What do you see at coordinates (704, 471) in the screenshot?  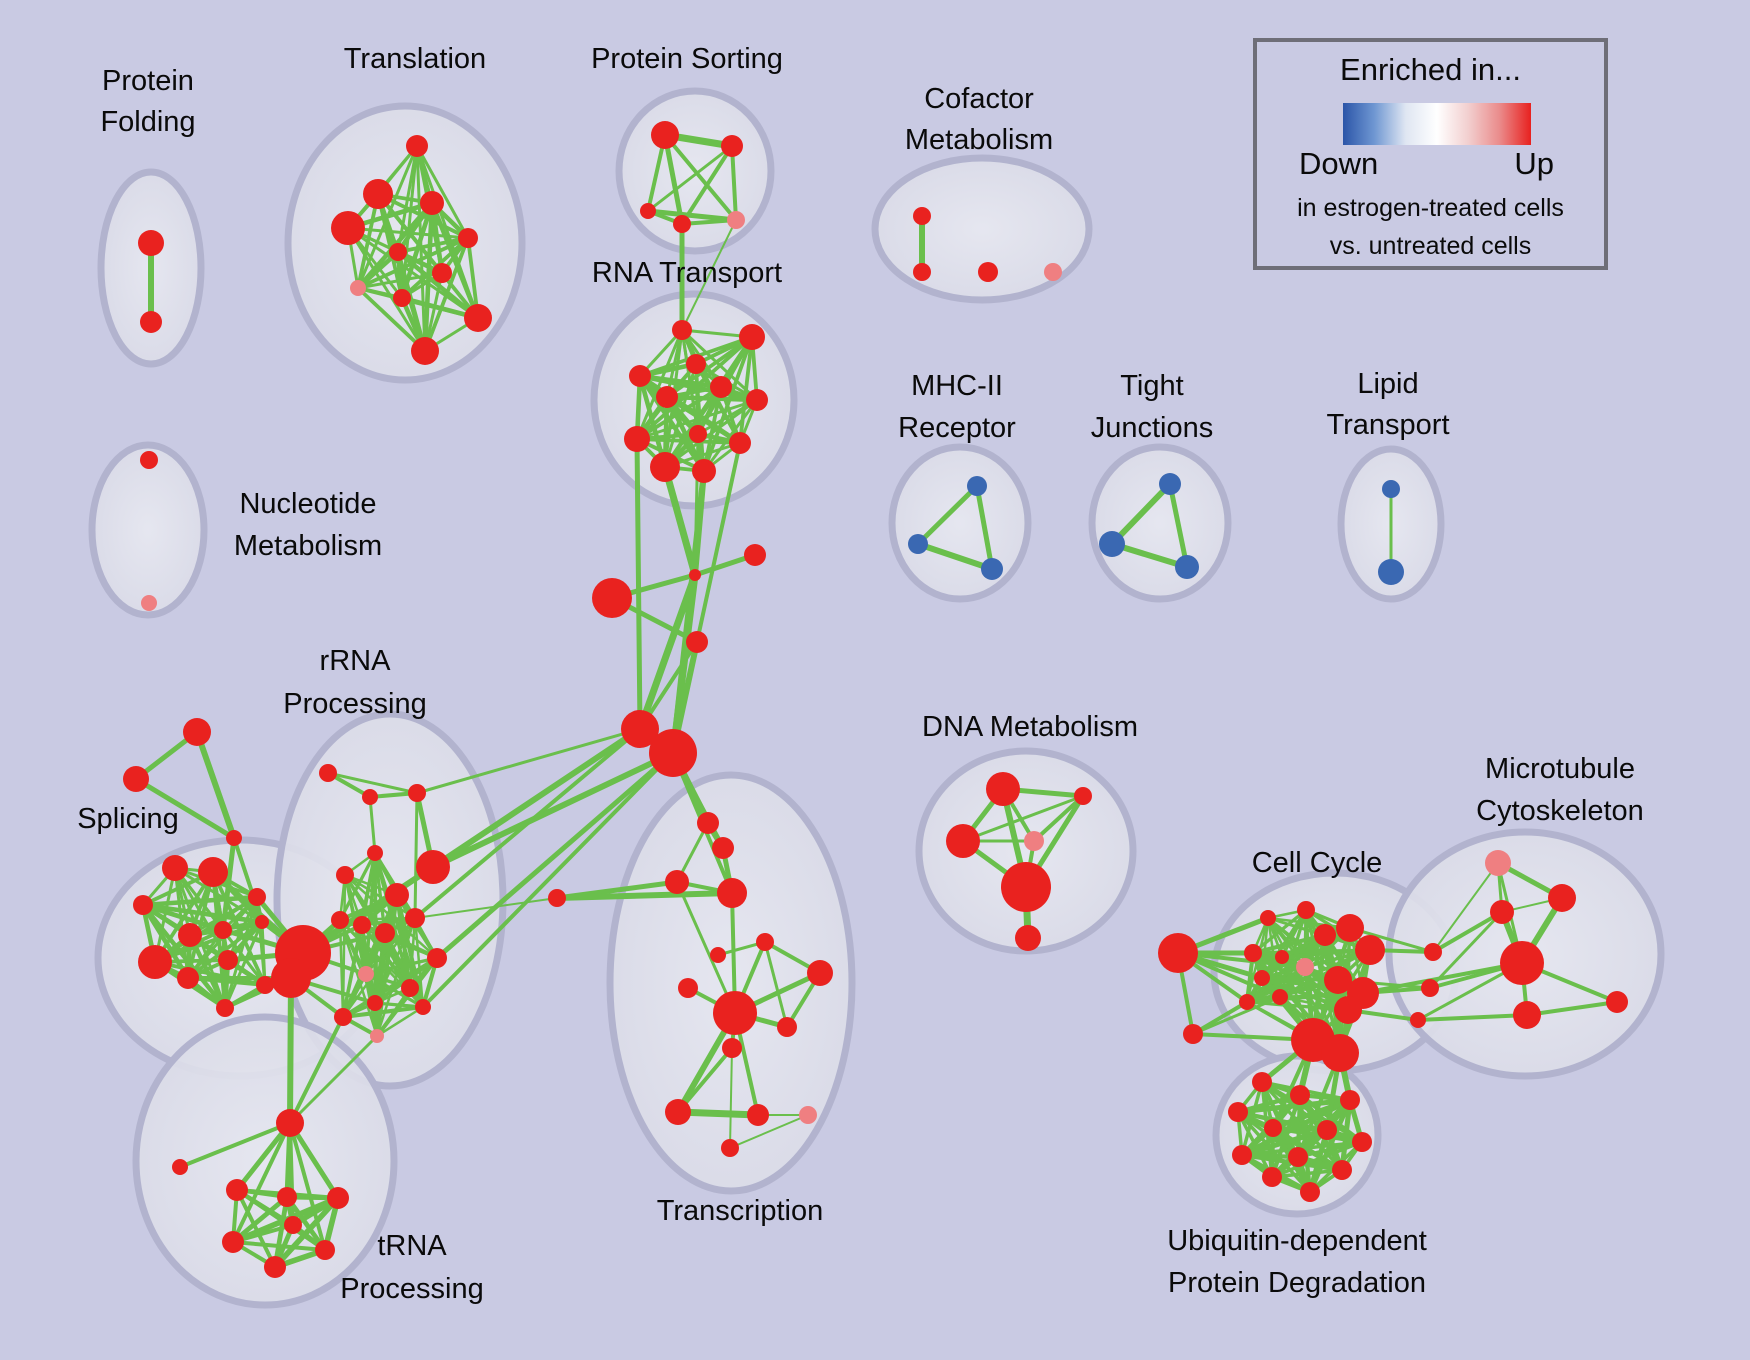 I see `gene-set-node-rn12` at bounding box center [704, 471].